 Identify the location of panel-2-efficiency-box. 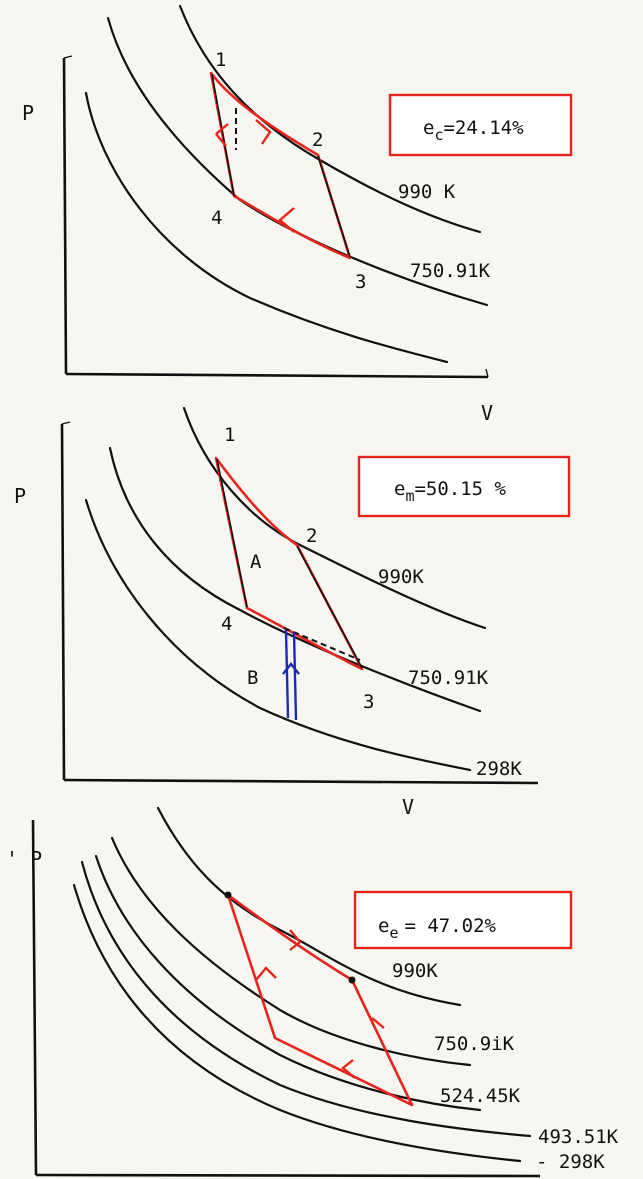
(464, 486).